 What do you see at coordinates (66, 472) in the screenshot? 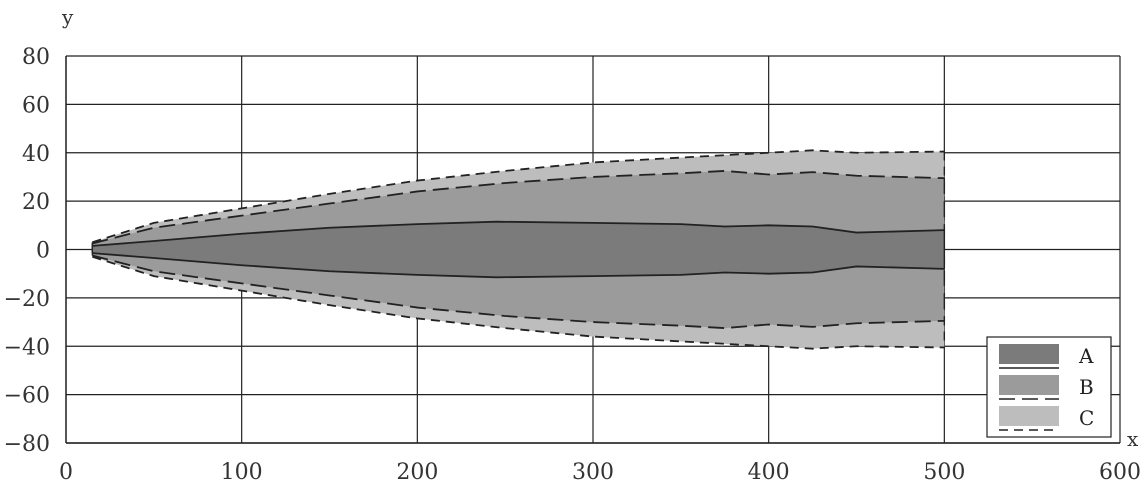
I see `x-tick-label: 0` at bounding box center [66, 472].